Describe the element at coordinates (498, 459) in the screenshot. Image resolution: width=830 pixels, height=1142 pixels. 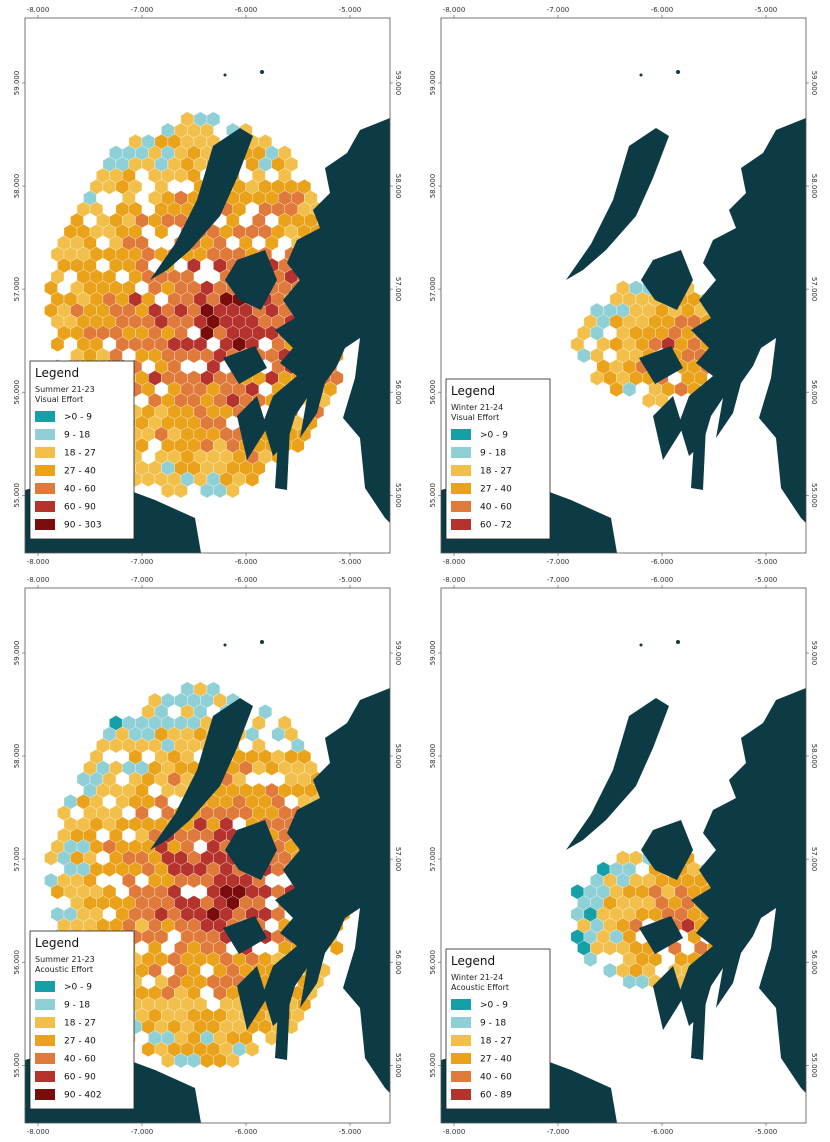
I see `legend-box` at that location.